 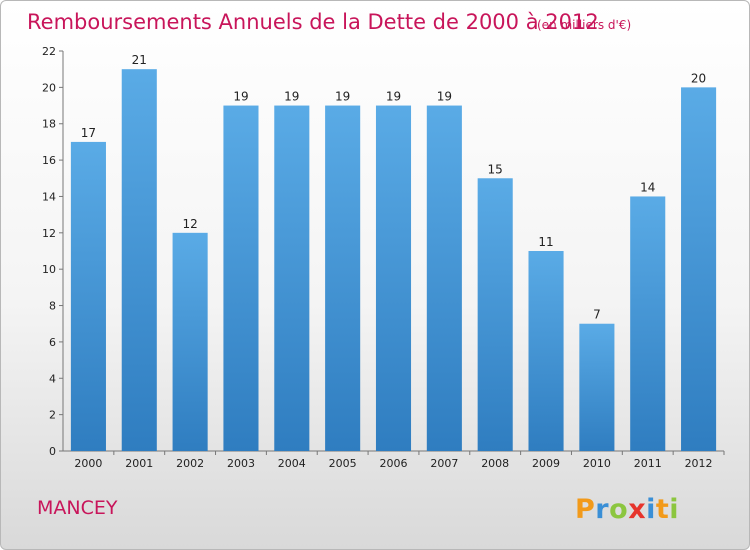 What do you see at coordinates (495, 463) in the screenshot?
I see `x-tick-label: 2008` at bounding box center [495, 463].